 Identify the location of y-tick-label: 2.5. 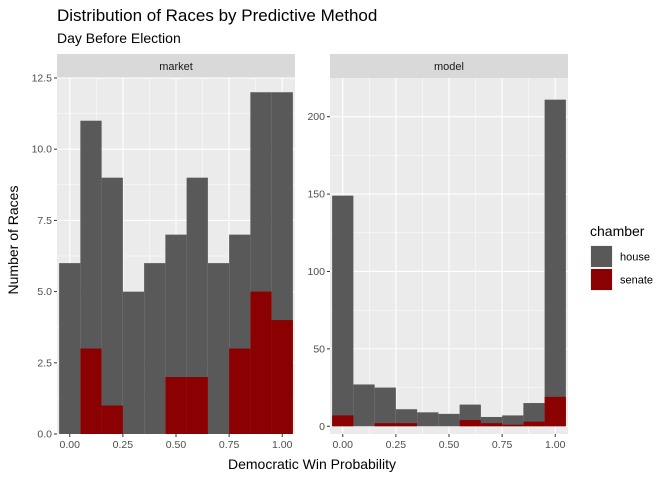
(44, 363).